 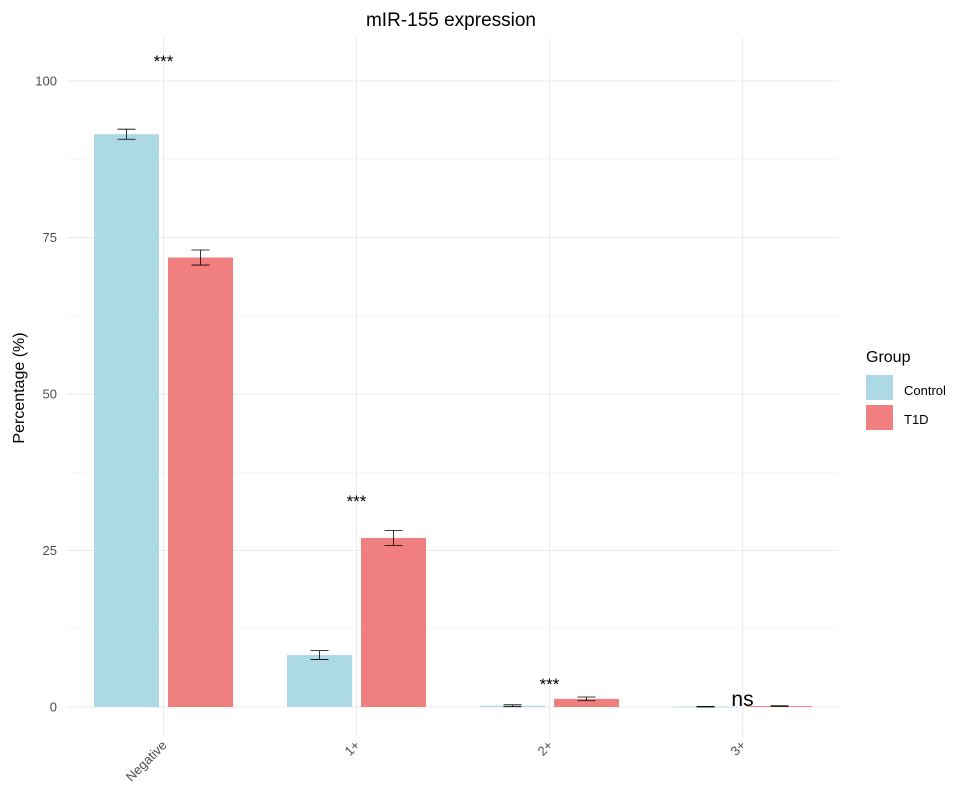 What do you see at coordinates (436, 761) in the screenshot?
I see `x-axis-ticks: Negative 1+ 2+ 3+` at bounding box center [436, 761].